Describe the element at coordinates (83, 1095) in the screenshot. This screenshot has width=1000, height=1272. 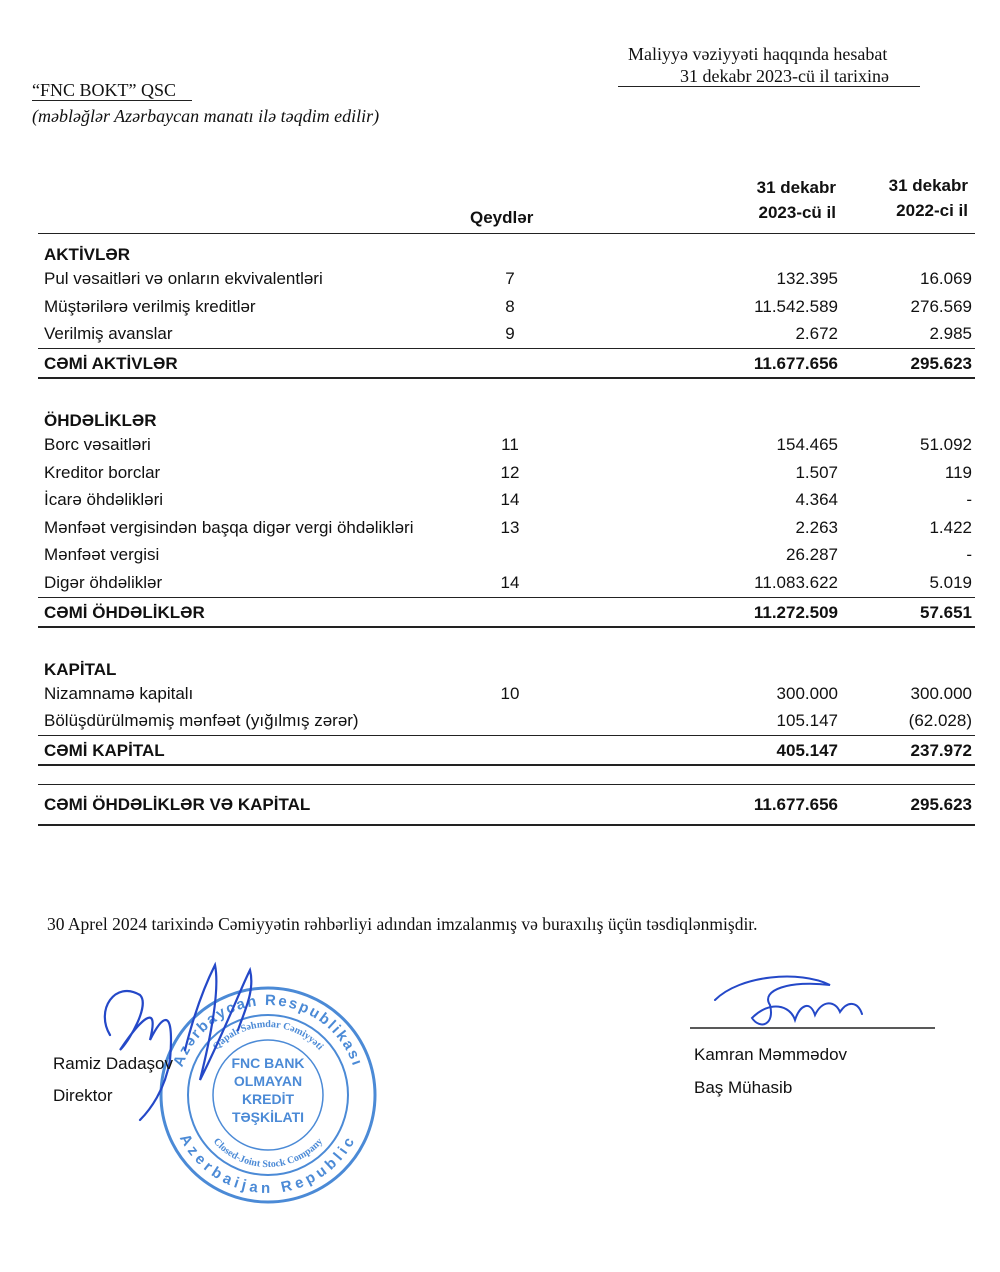
I see `signatory-title: Direktor` at that location.